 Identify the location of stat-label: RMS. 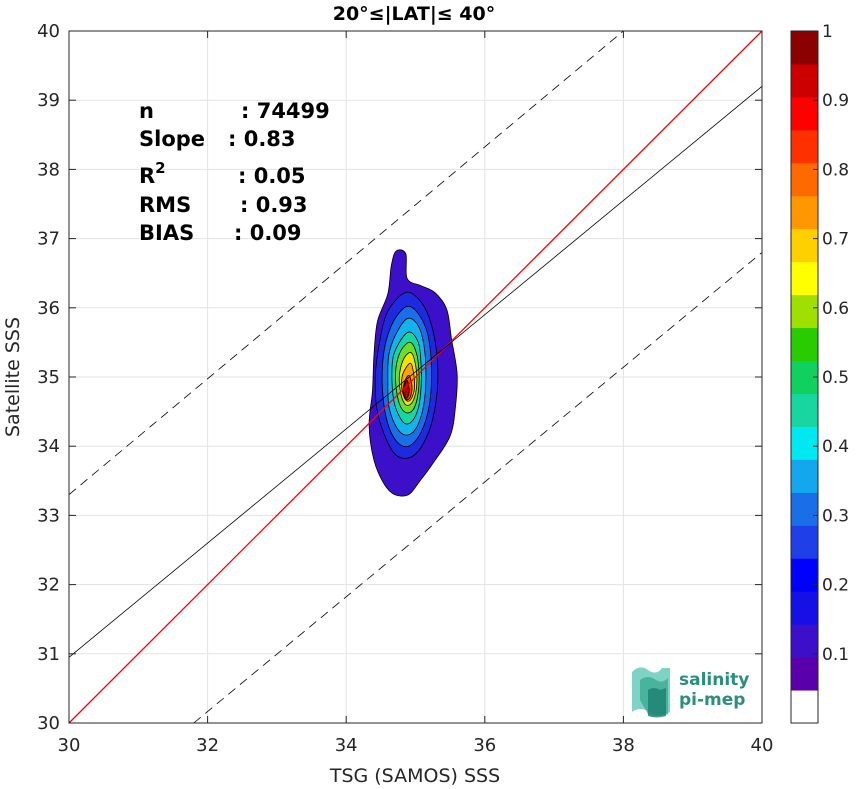
(165, 205).